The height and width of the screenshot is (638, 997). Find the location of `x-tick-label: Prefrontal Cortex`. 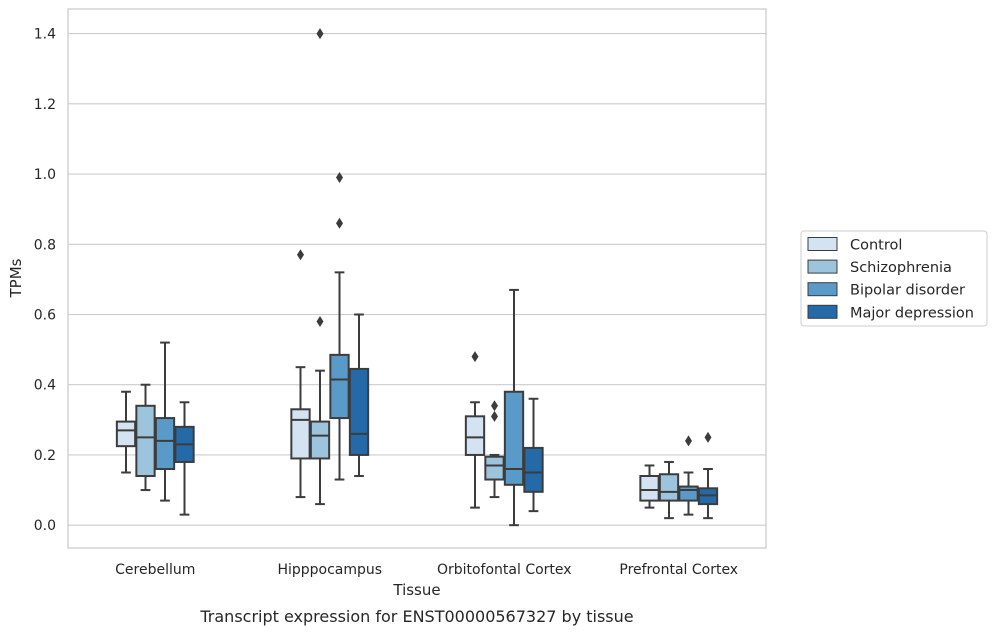

x-tick-label: Prefrontal Cortex is located at coordinates (678, 570).